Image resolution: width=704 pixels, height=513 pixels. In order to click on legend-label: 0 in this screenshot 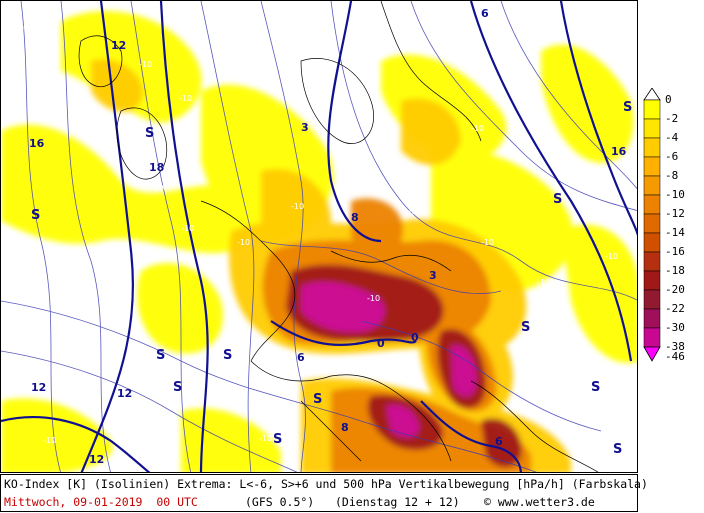, I will do `click(668, 99)`.